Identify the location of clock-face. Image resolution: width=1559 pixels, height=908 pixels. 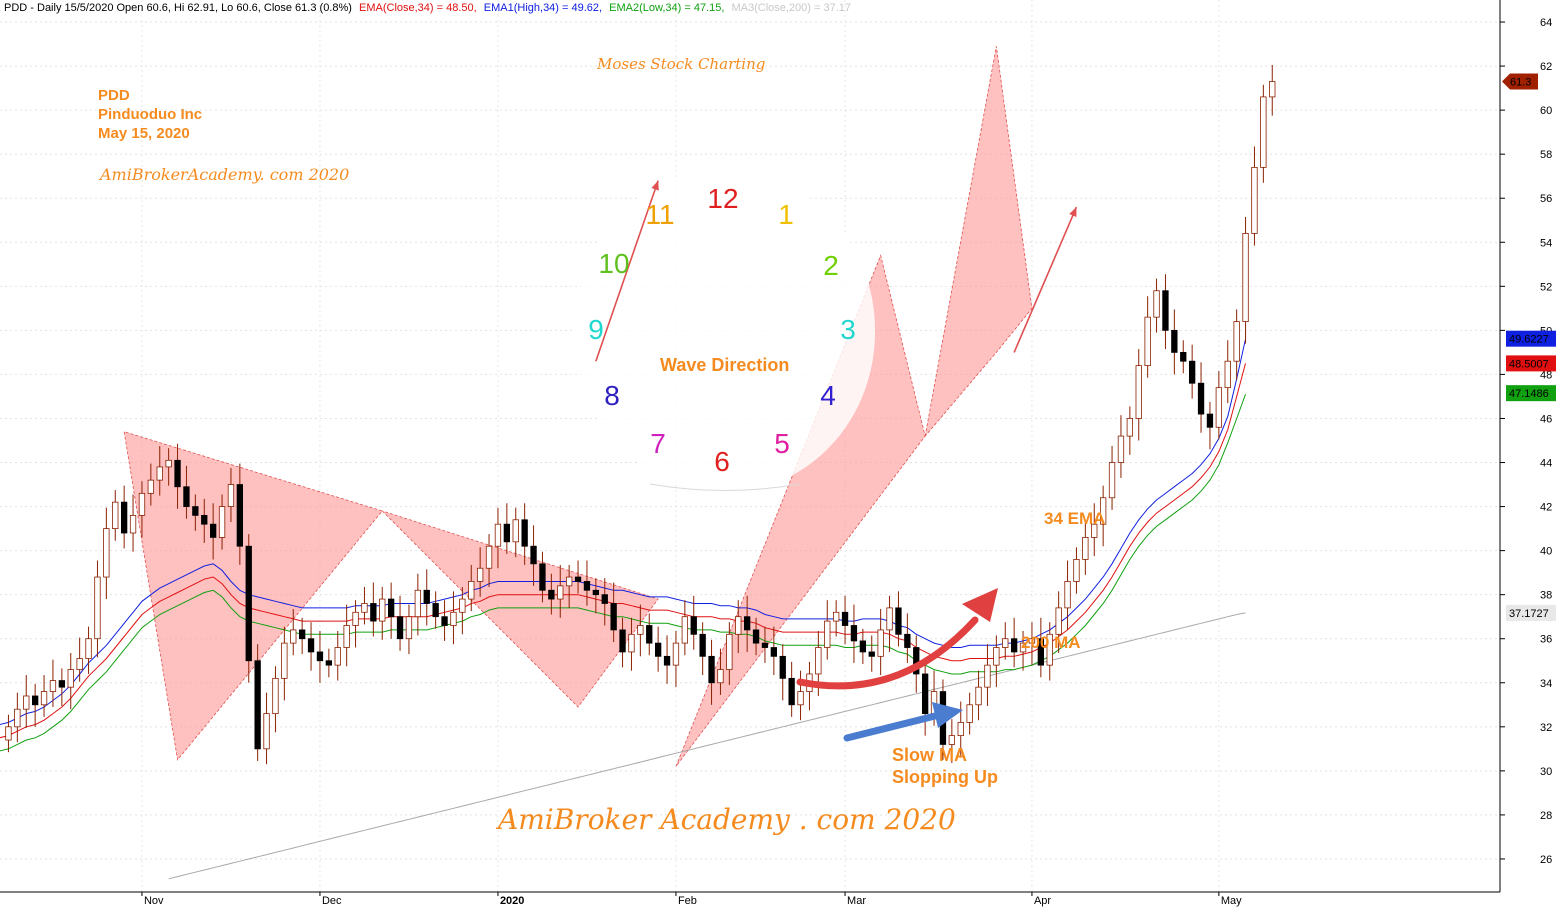
(725, 331).